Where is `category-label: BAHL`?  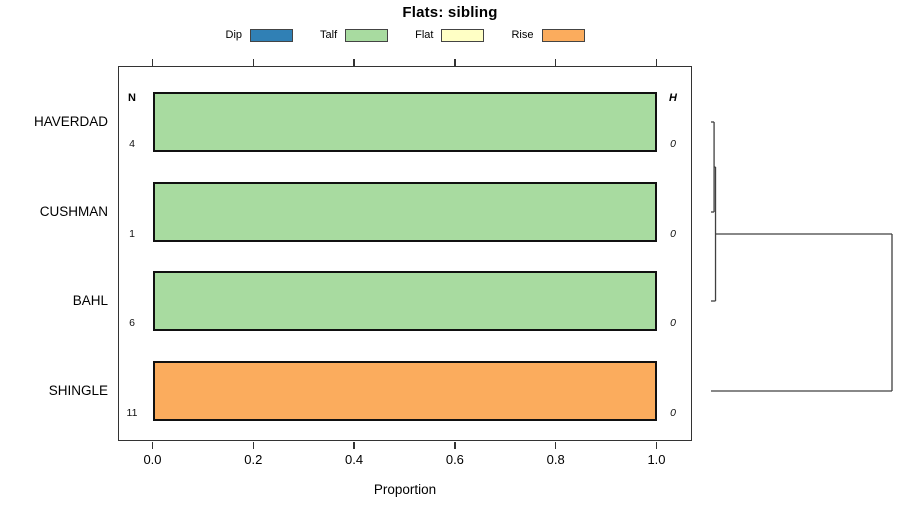
category-label: BAHL is located at coordinates (90, 300).